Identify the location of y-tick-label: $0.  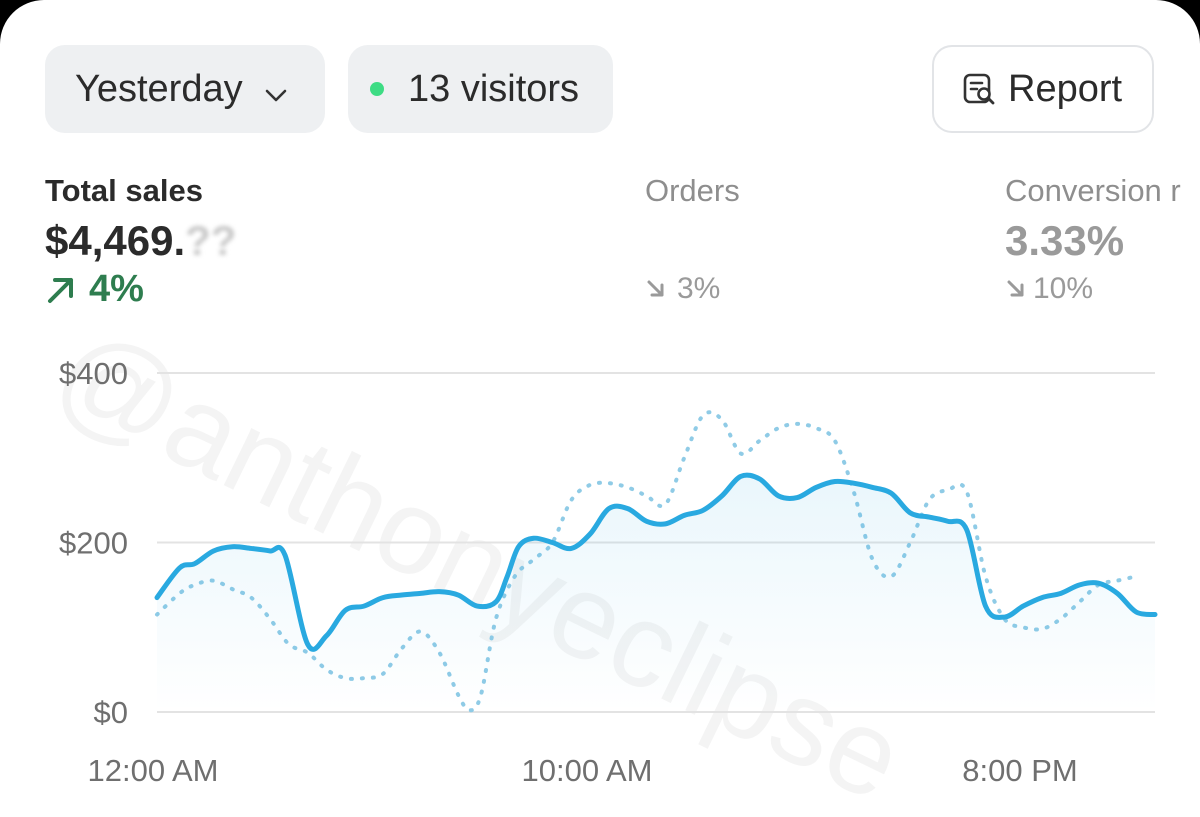
(111, 712).